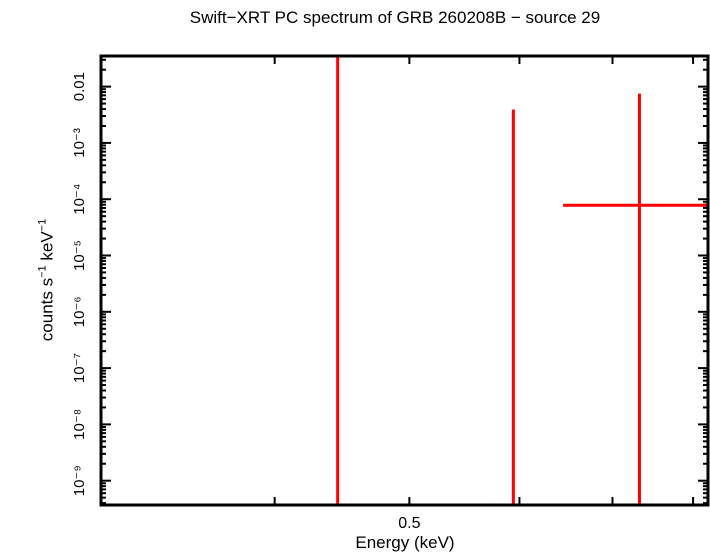 The image size is (710, 556). I want to click on x-axis-label: Energy (keV), so click(405, 542).